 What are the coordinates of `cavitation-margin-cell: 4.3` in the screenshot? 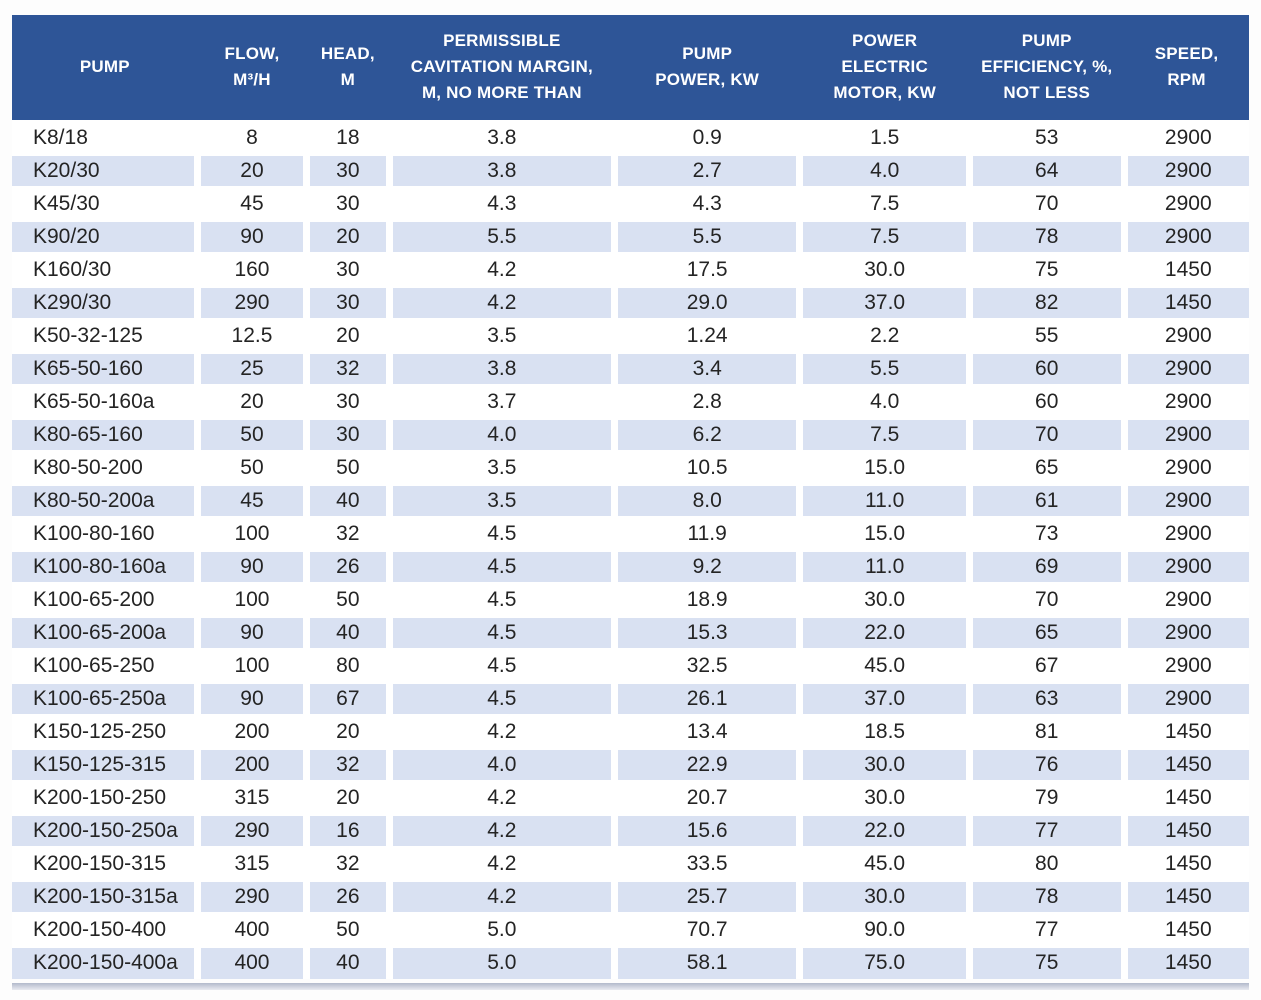 It's located at (500, 202).